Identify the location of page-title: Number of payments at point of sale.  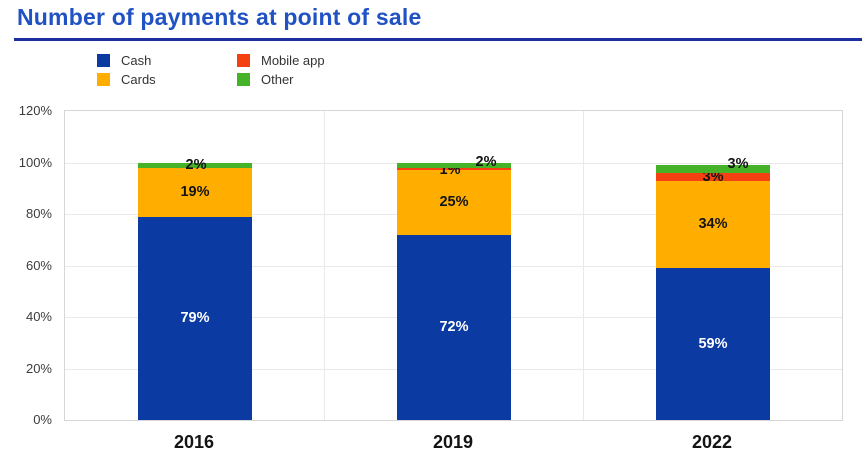
(219, 17).